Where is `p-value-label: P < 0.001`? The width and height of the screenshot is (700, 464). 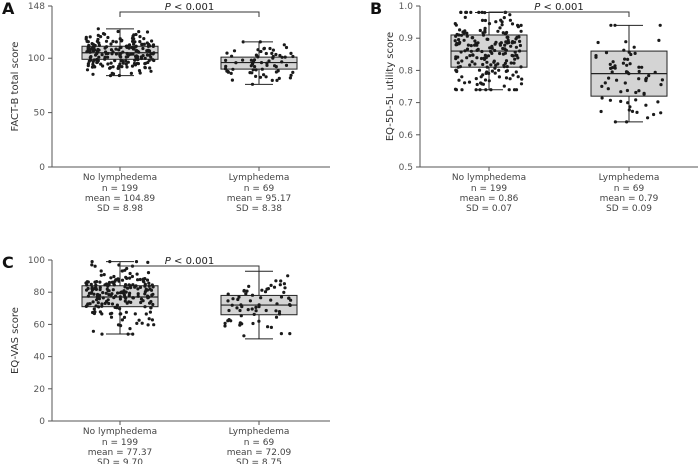 p-value-label: P < 0.001 is located at coordinates (558, 7).